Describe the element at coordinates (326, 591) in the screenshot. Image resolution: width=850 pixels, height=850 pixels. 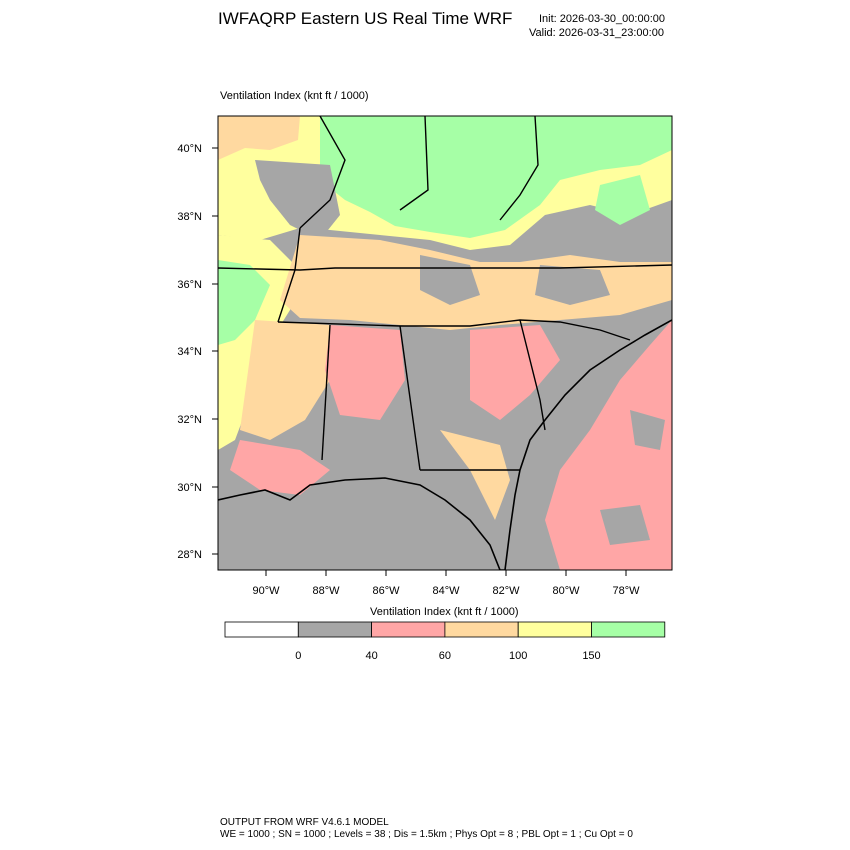
I see `lon-label: 88°W` at that location.